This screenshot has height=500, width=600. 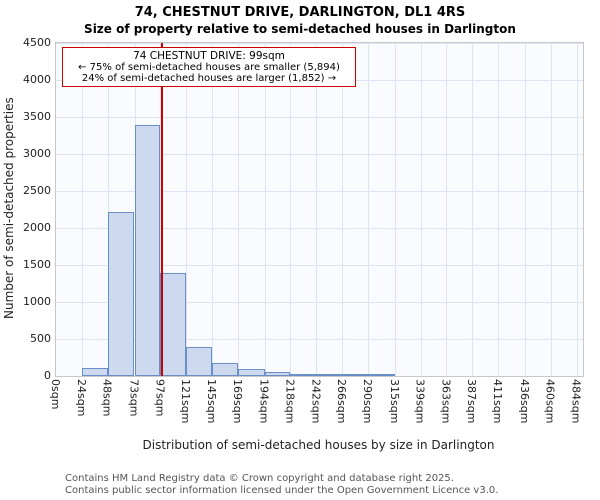 What do you see at coordinates (264, 401) in the screenshot?
I see `x-tick-label: 194sqm` at bounding box center [264, 401].